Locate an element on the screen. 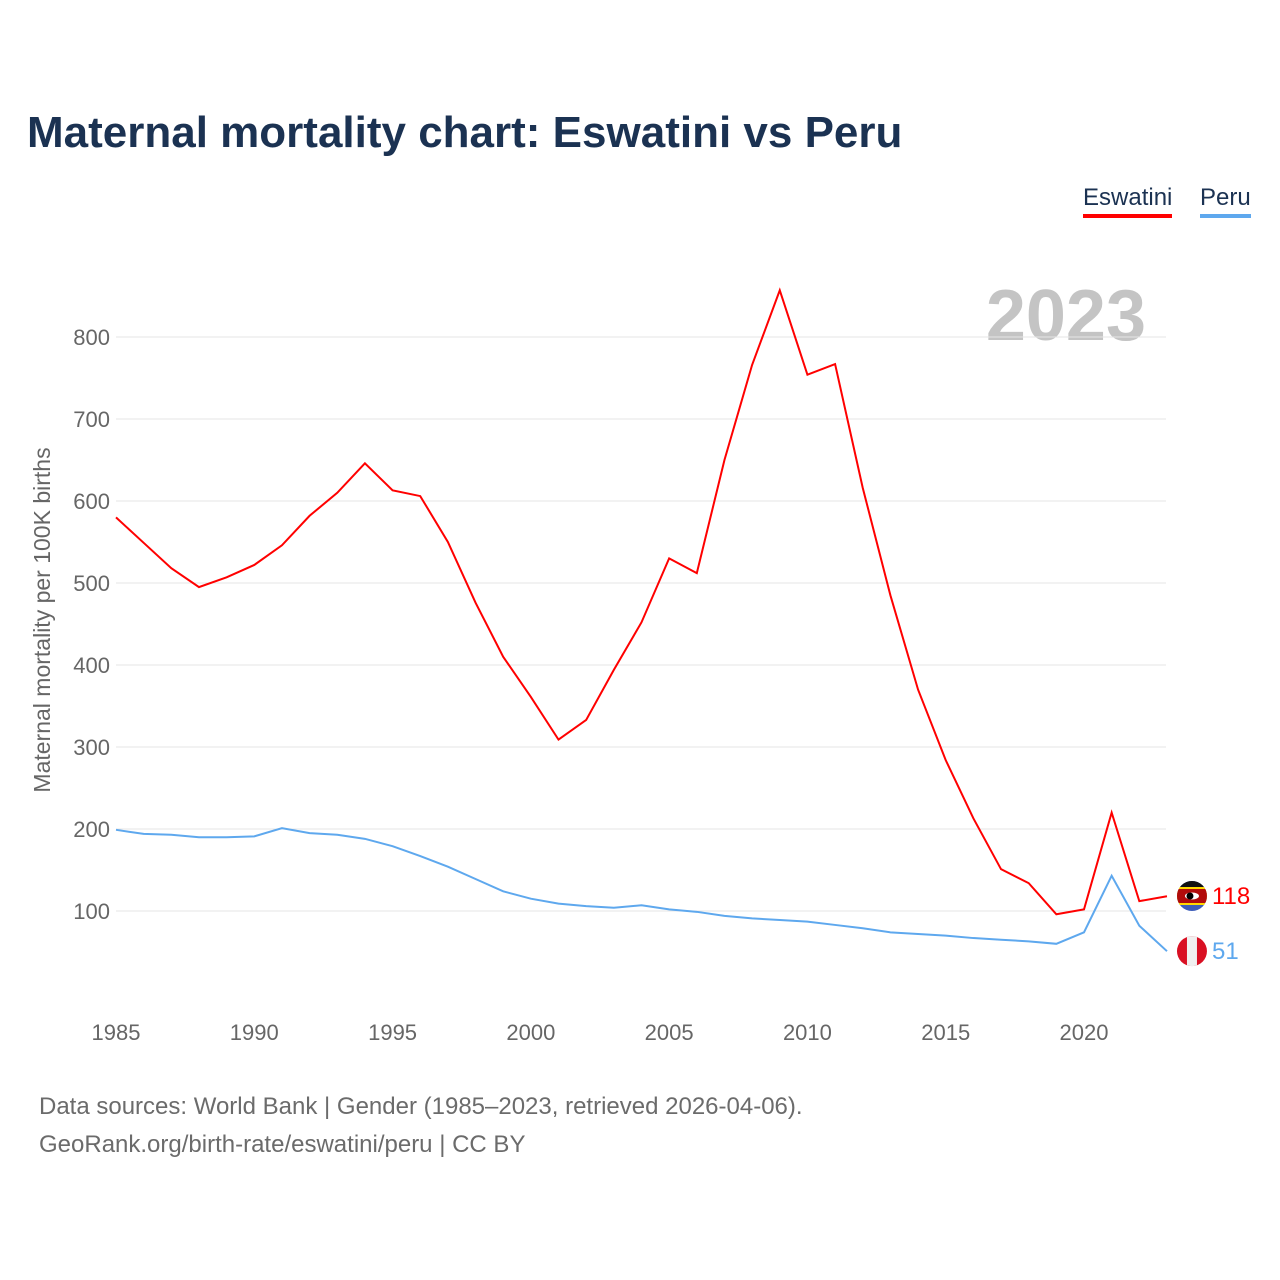  end-value-label: 118 is located at coordinates (1231, 896).